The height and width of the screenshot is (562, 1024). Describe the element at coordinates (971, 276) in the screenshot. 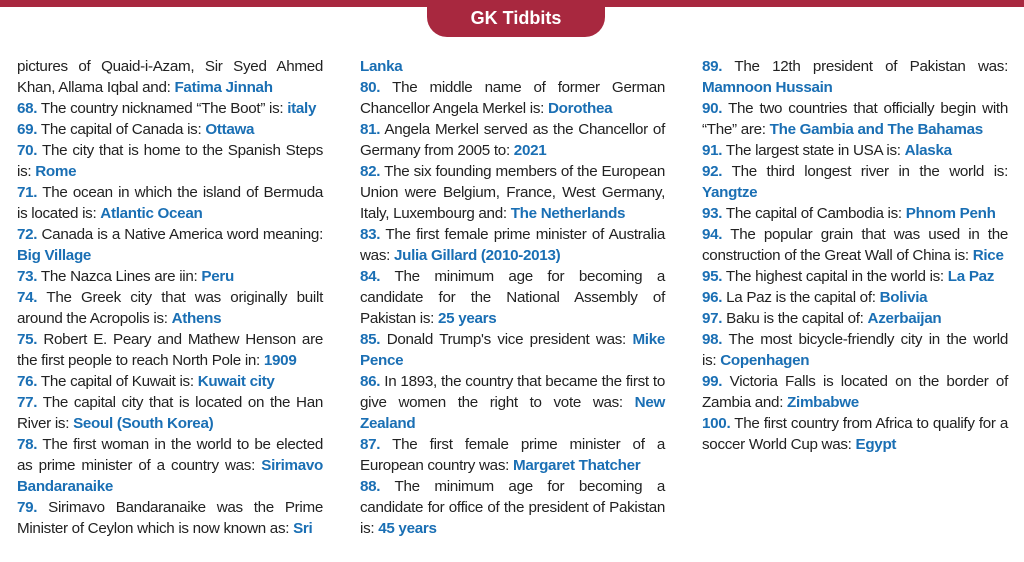

I see `answer-text: La Paz` at that location.